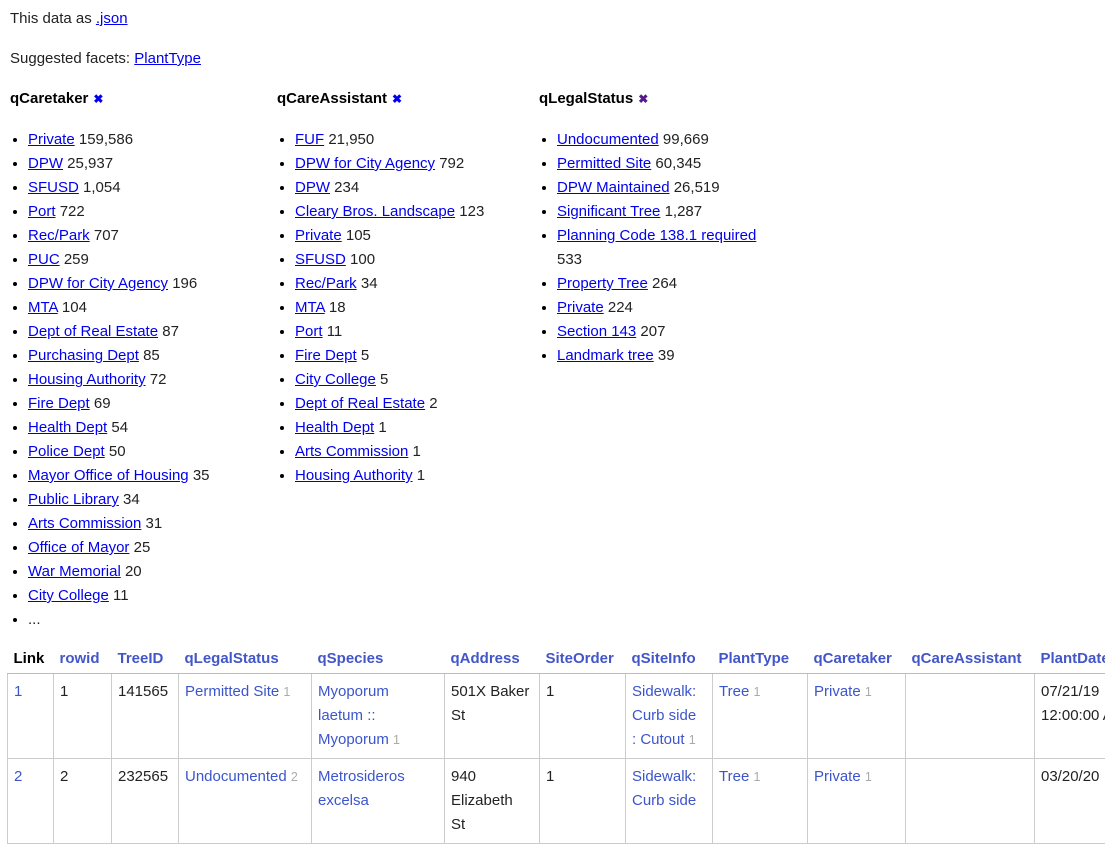  Describe the element at coordinates (613, 187) in the screenshot. I see `facet-value-link: DPW Maintained` at that location.